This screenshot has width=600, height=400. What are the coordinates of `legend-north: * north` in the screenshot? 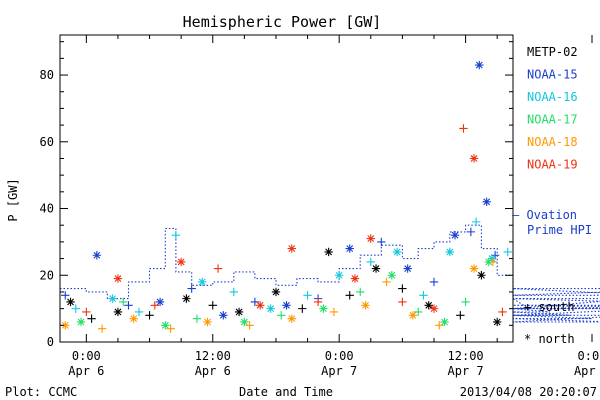 It's located at (549, 339).